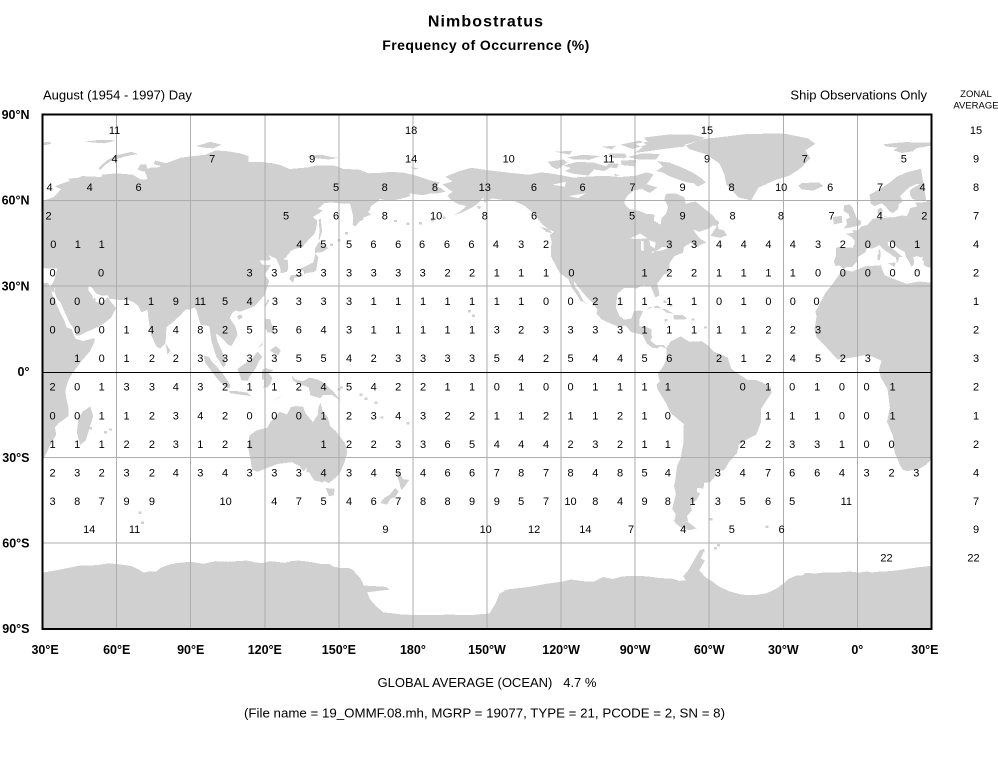  I want to click on svg-text: 180°, so click(413, 650).